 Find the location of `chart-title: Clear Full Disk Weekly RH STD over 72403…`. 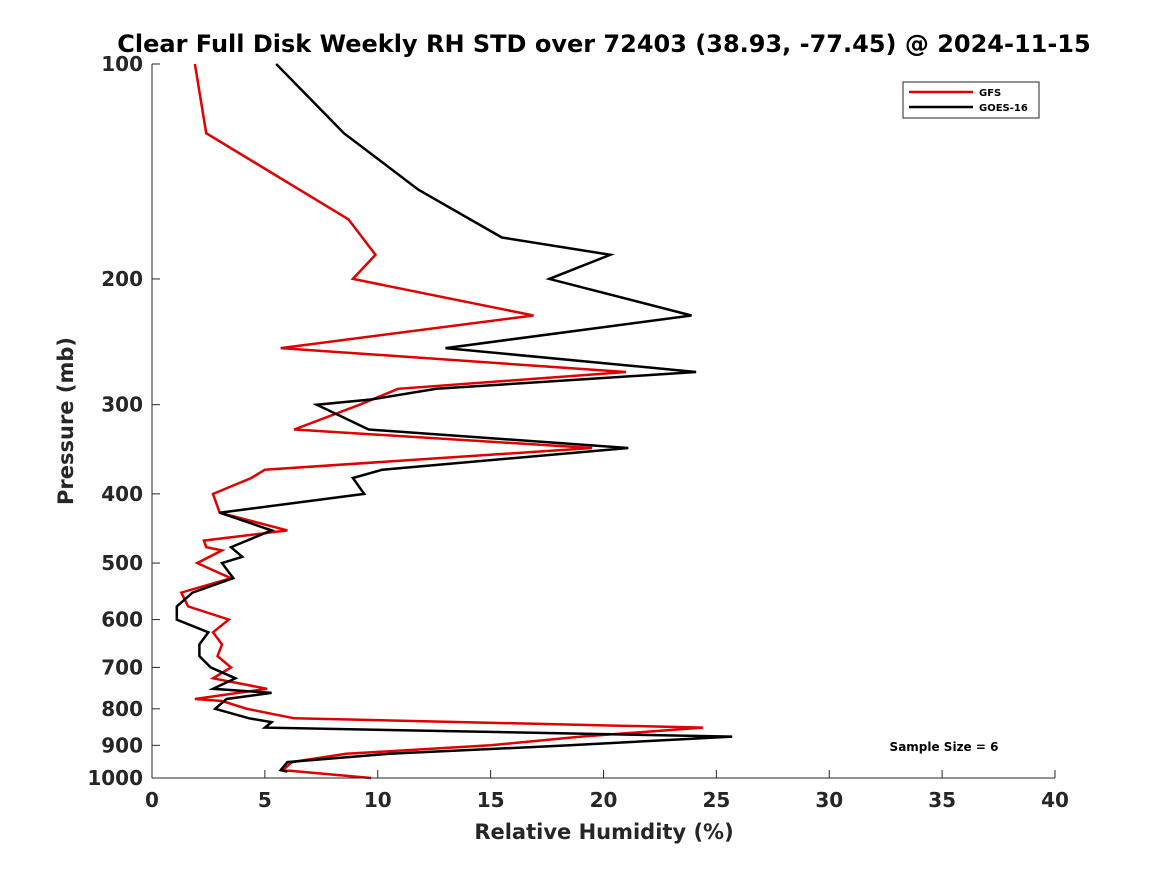

chart-title: Clear Full Disk Weekly RH STD over 72403… is located at coordinates (603, 44).